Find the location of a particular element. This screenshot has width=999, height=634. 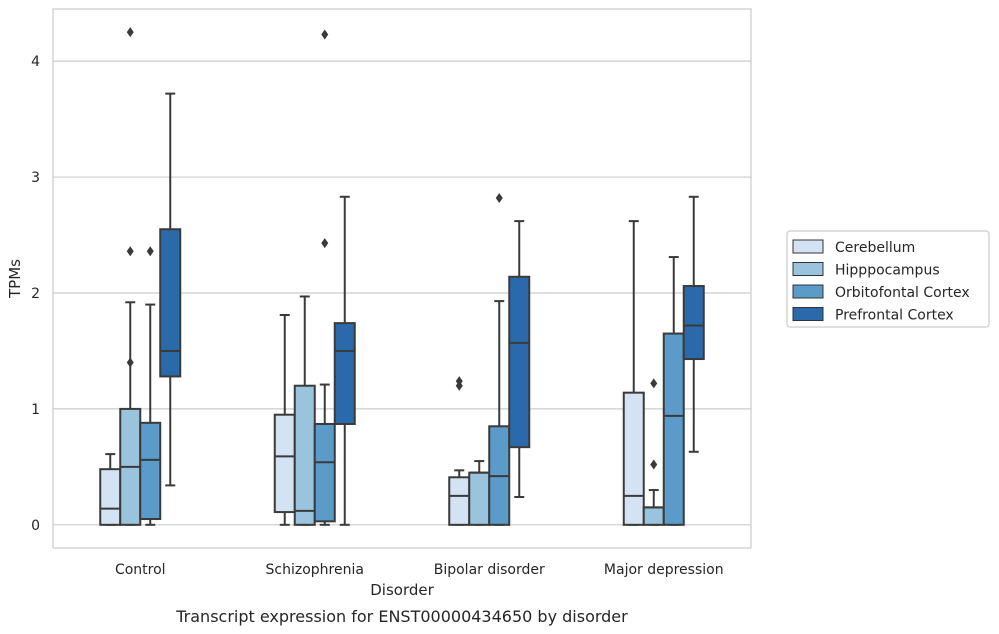

x-tick-label: Schizophrenia is located at coordinates (315, 570).